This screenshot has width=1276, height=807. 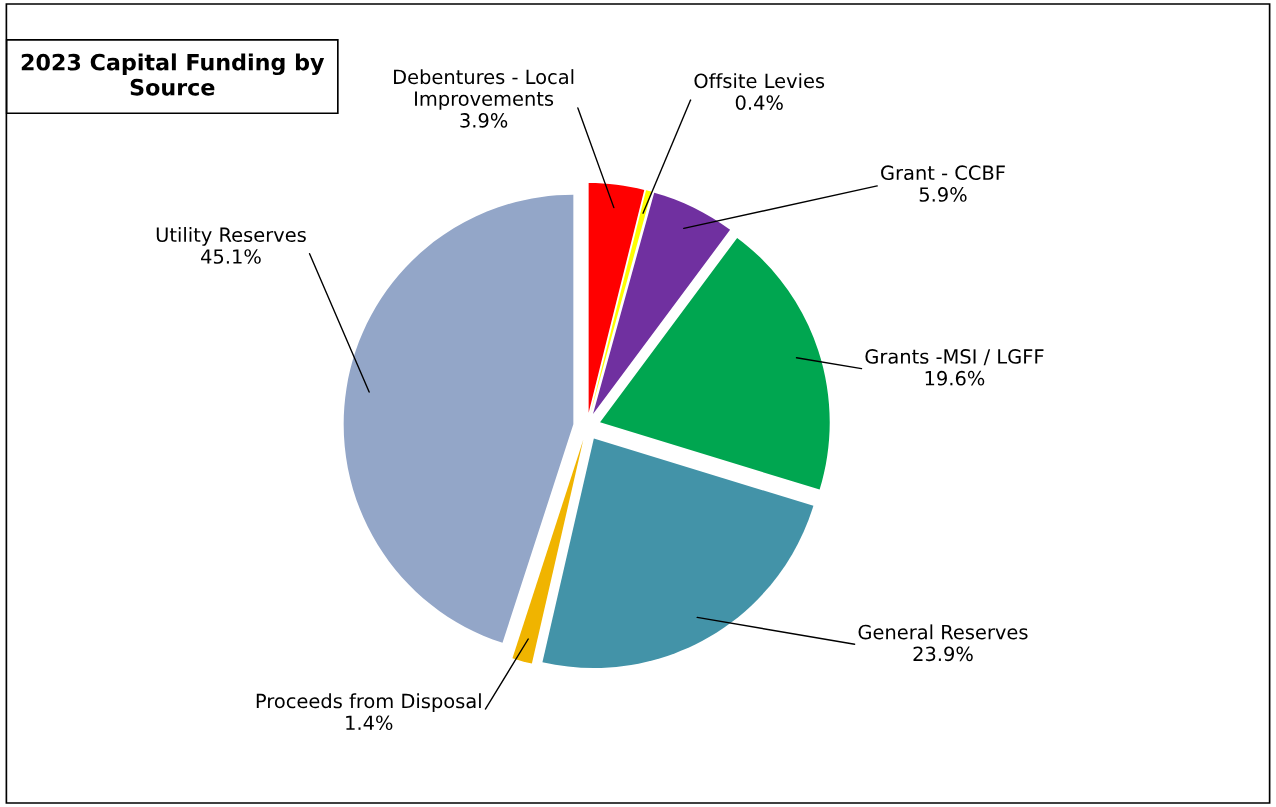 What do you see at coordinates (943, 654) in the screenshot?
I see `data-label: 23.9%` at bounding box center [943, 654].